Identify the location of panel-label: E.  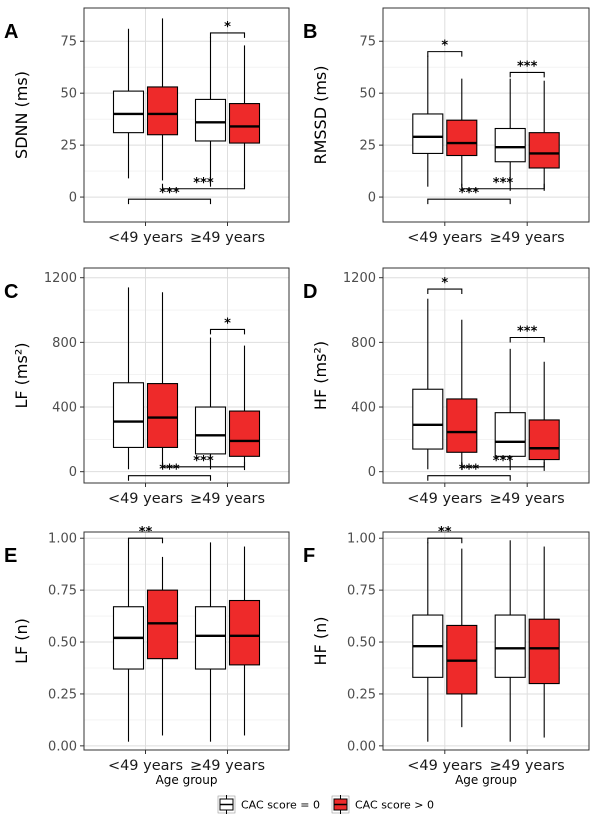
(10, 556).